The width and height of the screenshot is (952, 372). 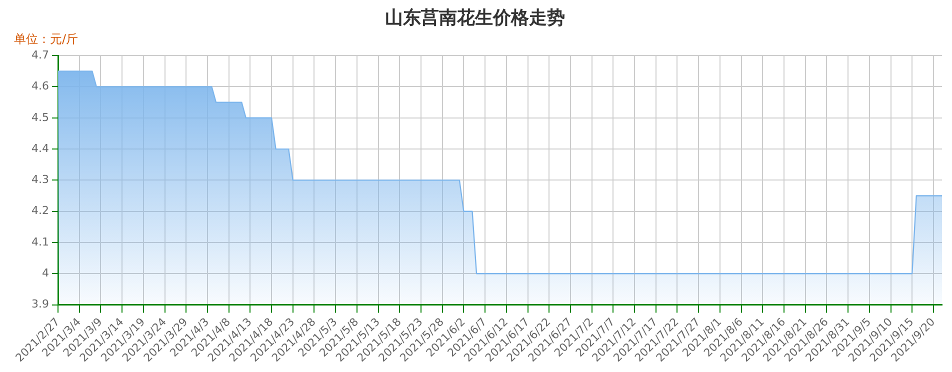 What do you see at coordinates (40, 55) in the screenshot?
I see `y-tick-label: 4.7` at bounding box center [40, 55].